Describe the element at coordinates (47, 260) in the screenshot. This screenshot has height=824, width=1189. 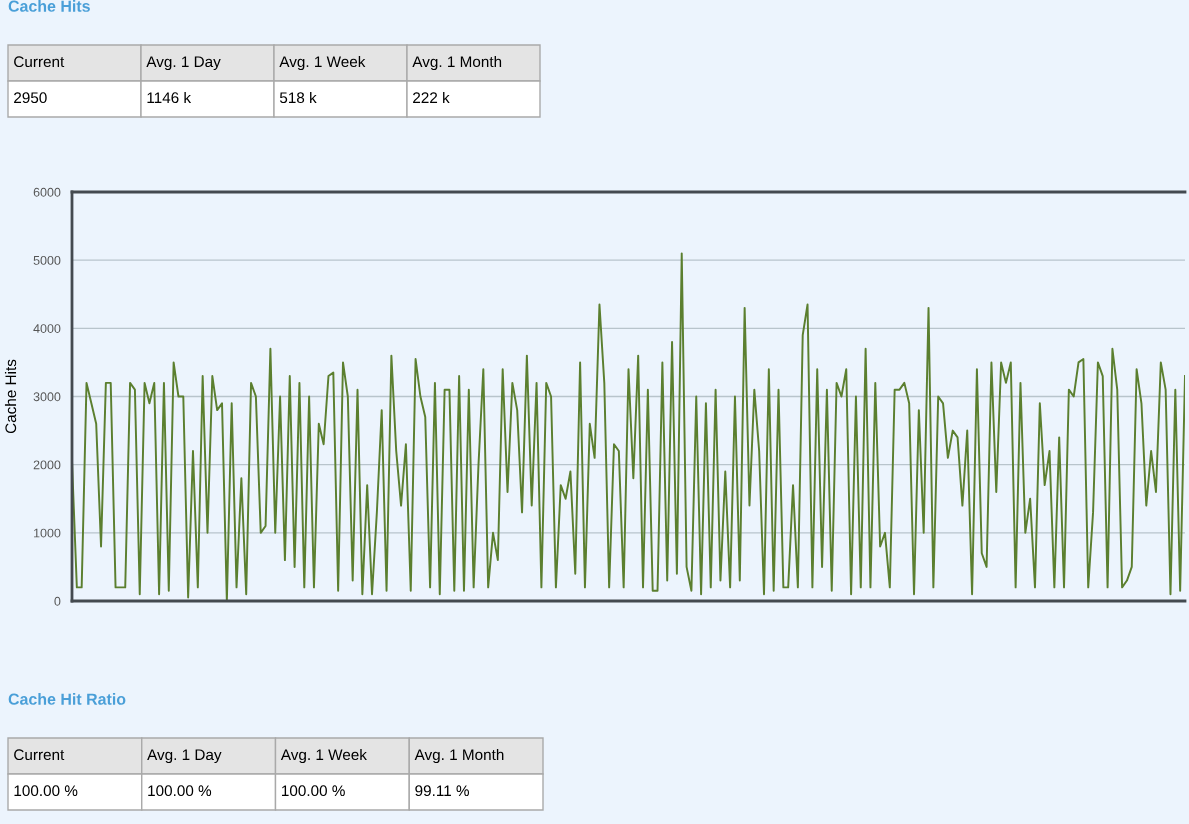
I see `y-tick-label: 5000` at that location.